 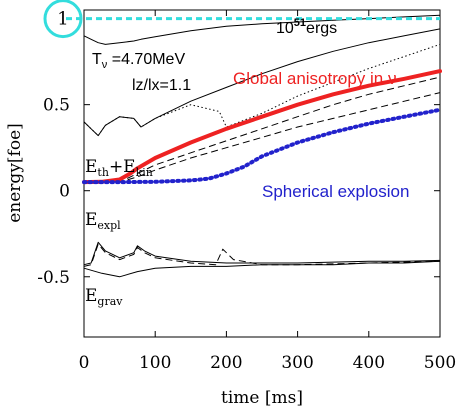 I want to click on curve-label-gravitational: Egrav, so click(x=104, y=297).